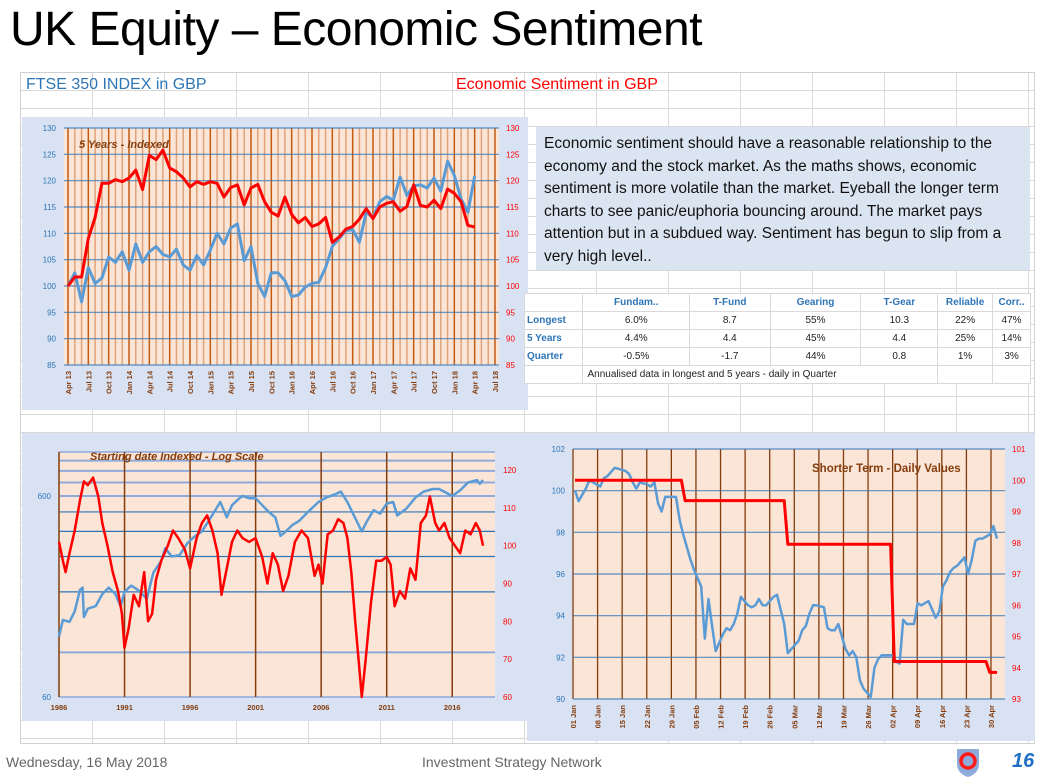  I want to click on right-axis-tick: 99, so click(1016, 512).